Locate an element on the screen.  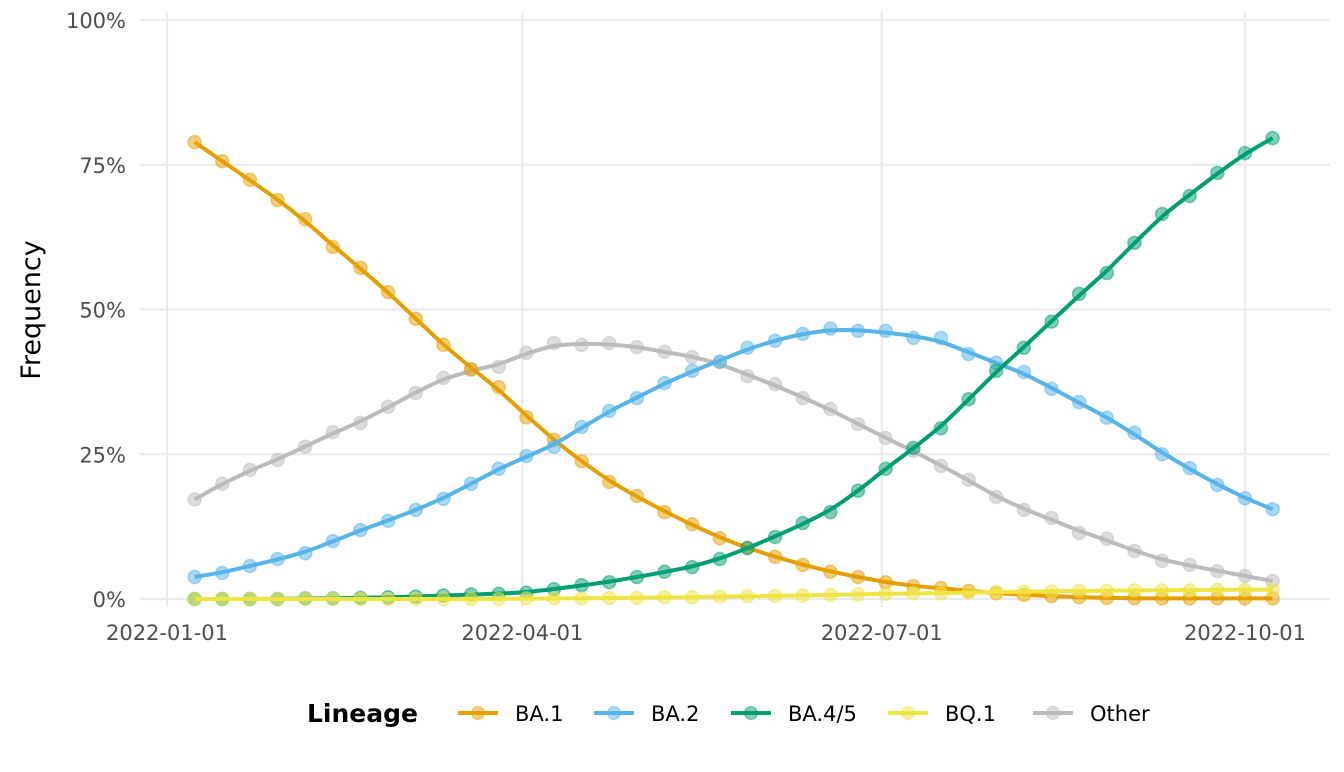
y-tick-label: 100% is located at coordinates (96, 21).